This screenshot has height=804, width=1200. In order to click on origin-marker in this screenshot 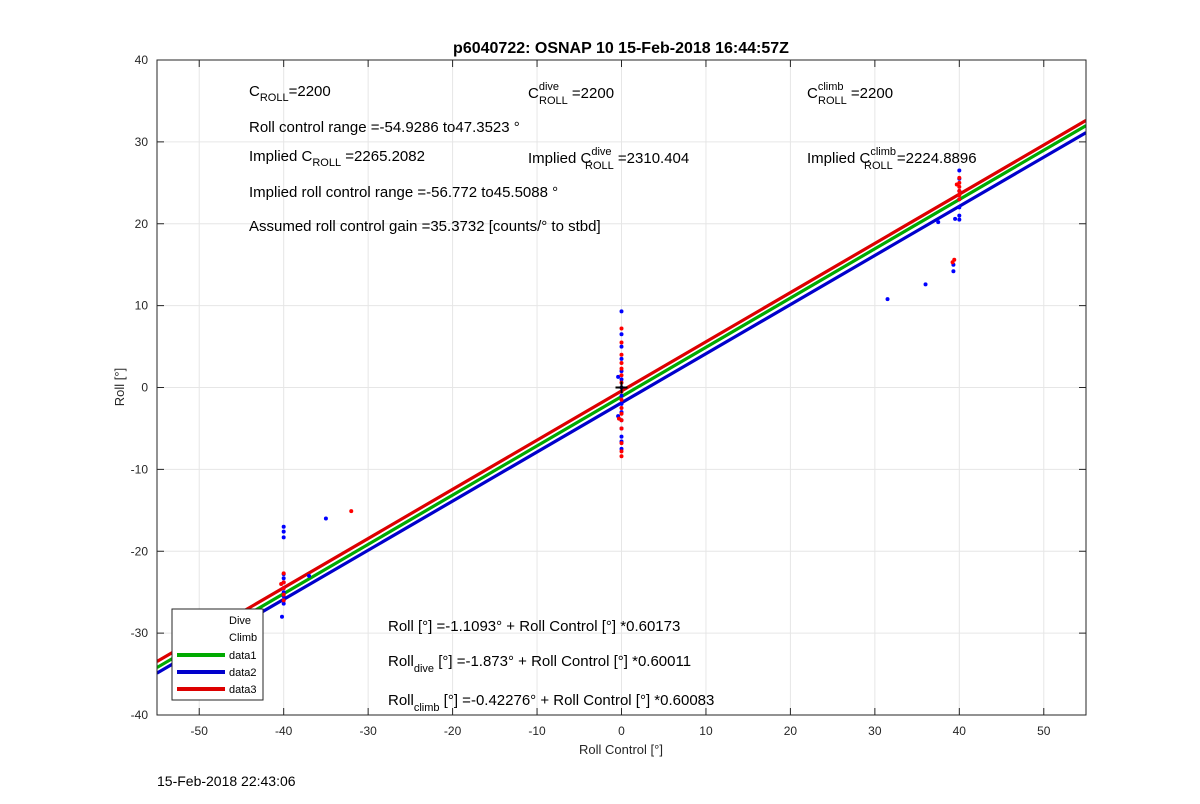, I will do `click(621, 387)`.